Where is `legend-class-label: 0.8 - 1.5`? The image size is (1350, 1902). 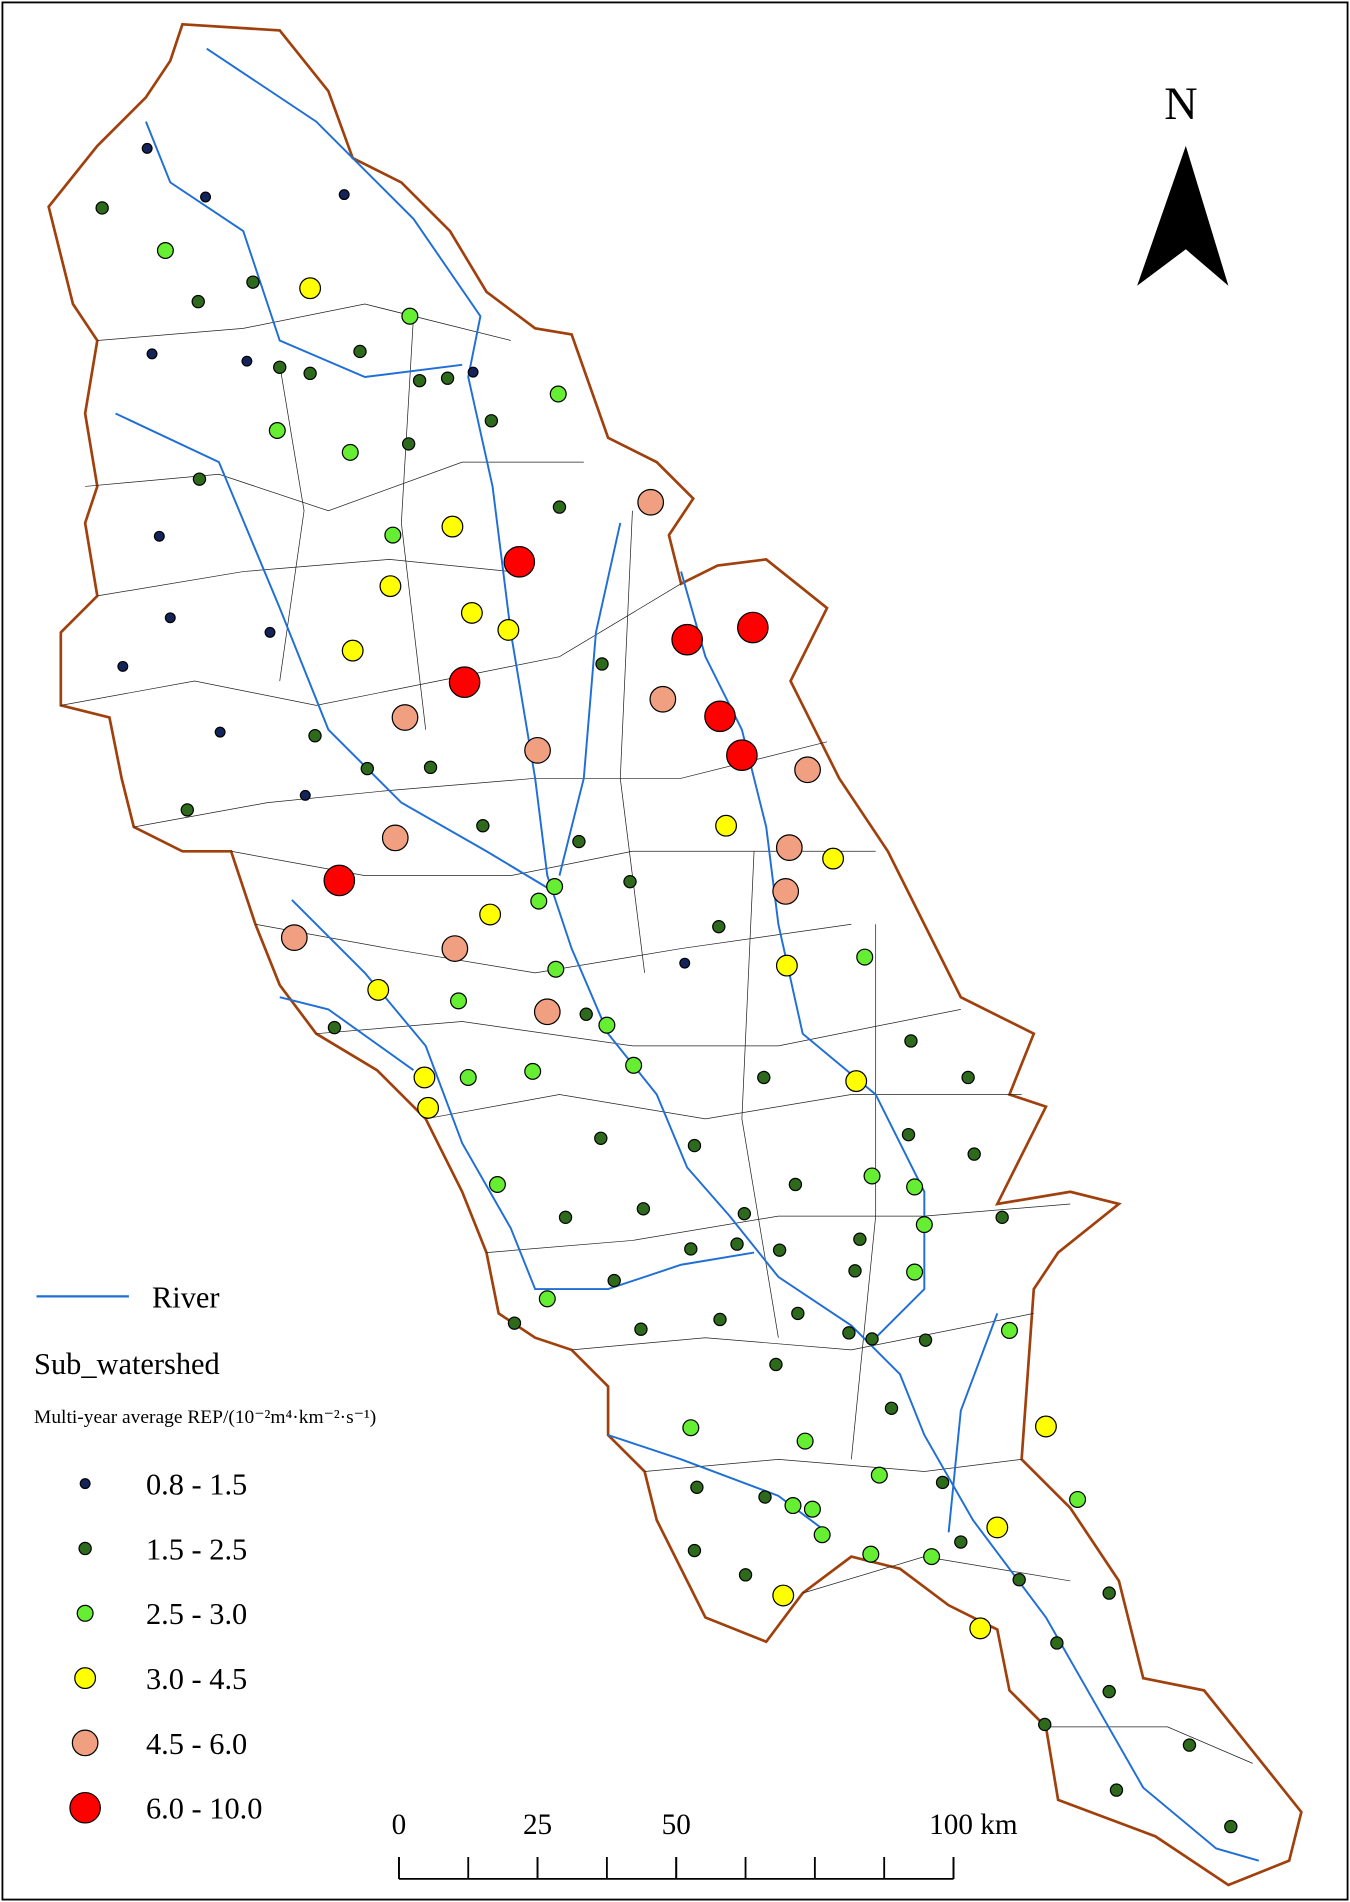 legend-class-label: 0.8 - 1.5 is located at coordinates (196, 1485).